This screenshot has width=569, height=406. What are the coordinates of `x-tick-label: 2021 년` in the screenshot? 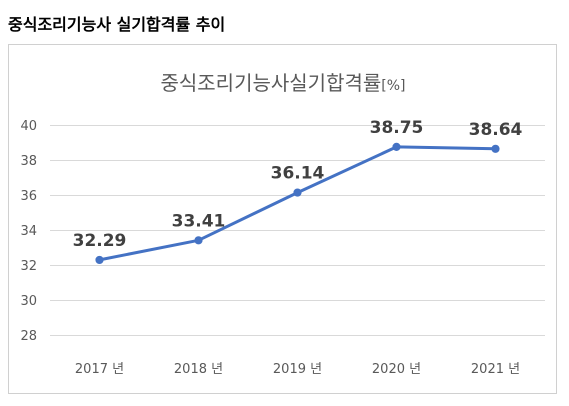 It's located at (495, 369).